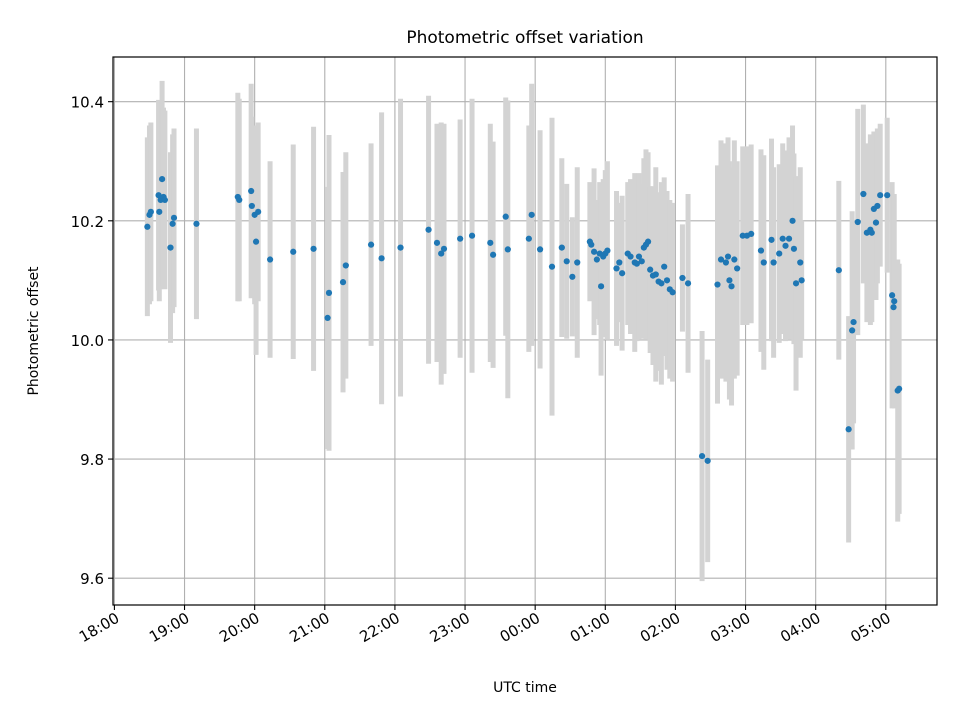  I want to click on y-axis-label: Photometric offset, so click(34, 331).